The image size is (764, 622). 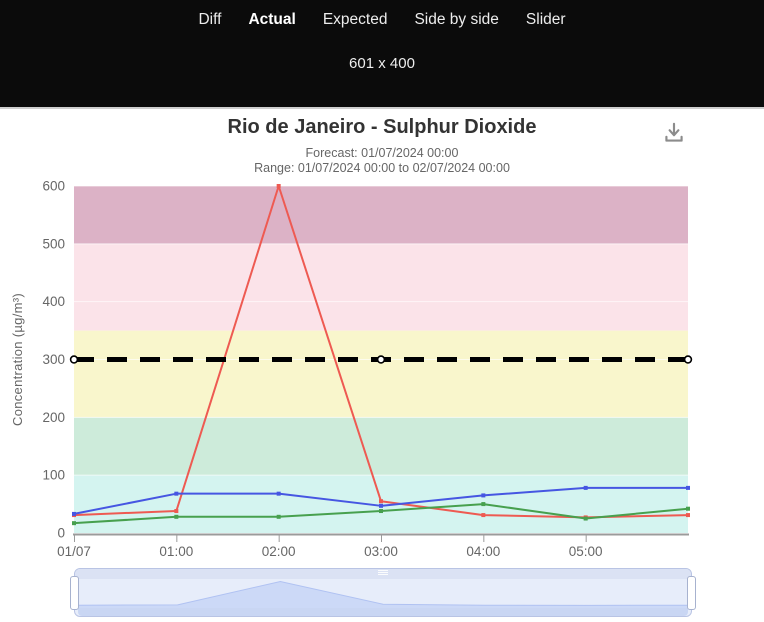 I want to click on tab-expected: Expected, so click(x=355, y=19).